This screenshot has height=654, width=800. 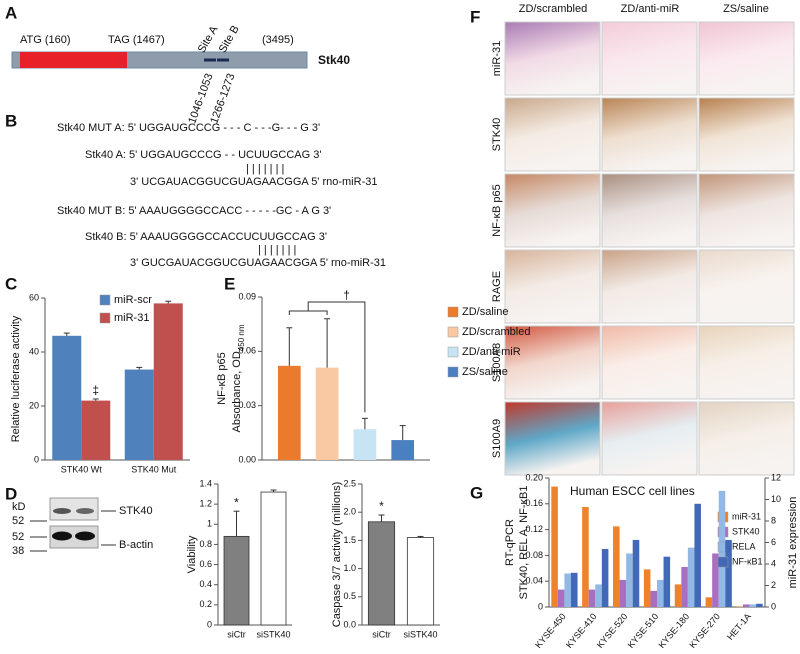 I want to click on y-axis-title: RT-qPCR, so click(x=510, y=542).